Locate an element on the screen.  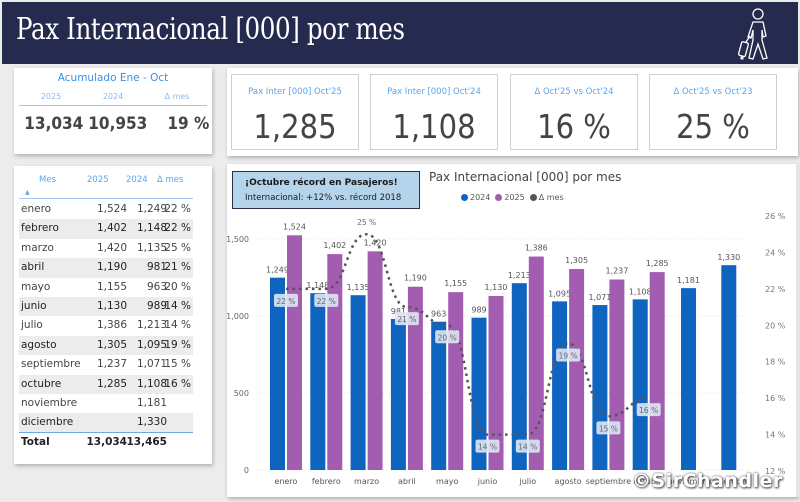
delta-data-label: 22 % is located at coordinates (326, 301).